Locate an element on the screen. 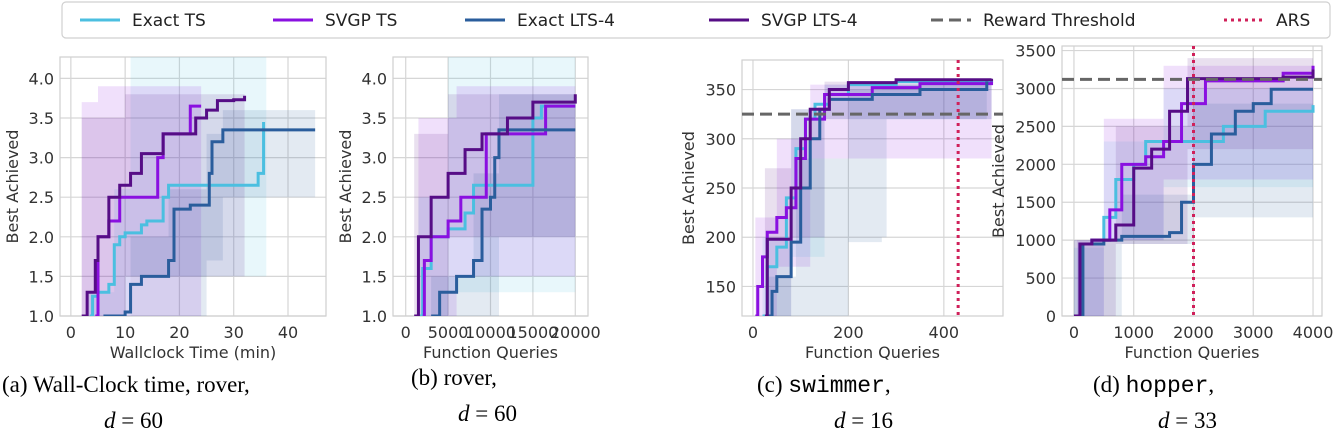  caption-d-env: hopper is located at coordinates (1167, 386).